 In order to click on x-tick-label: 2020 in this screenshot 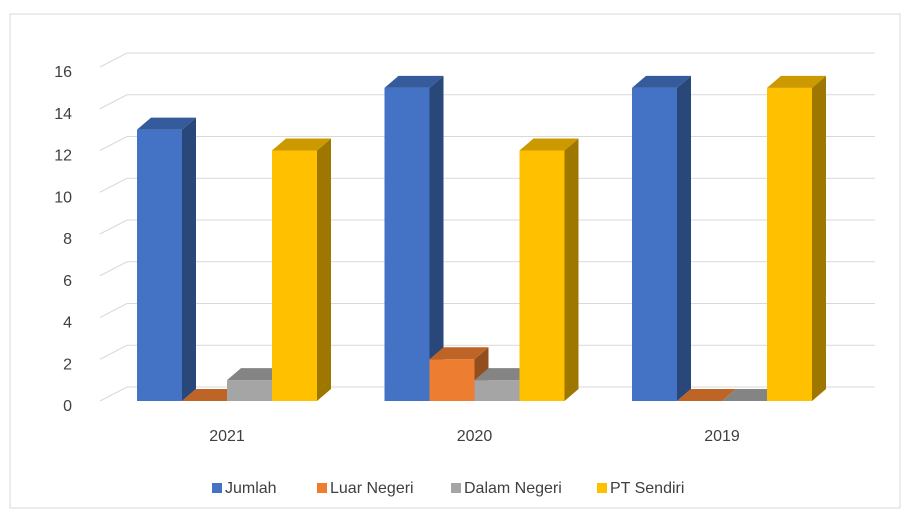, I will do `click(475, 436)`.